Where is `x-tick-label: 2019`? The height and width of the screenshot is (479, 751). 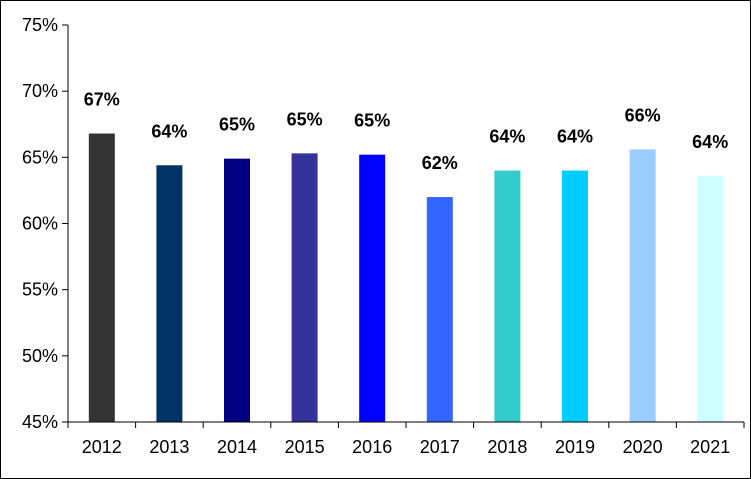 x-tick-label: 2019 is located at coordinates (575, 447).